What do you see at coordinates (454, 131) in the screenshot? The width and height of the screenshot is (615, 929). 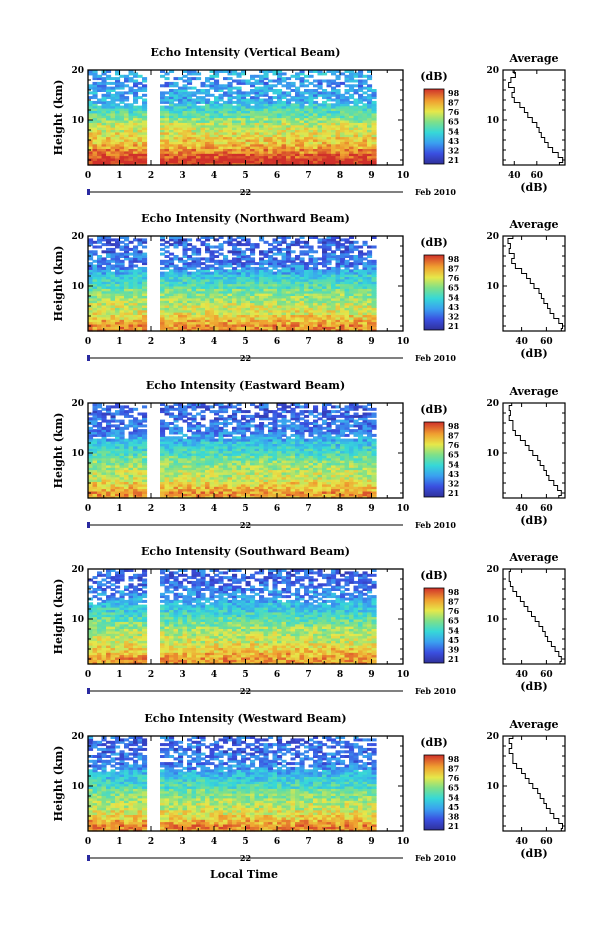 I see `colorbar-tick-label: 54` at bounding box center [454, 131].